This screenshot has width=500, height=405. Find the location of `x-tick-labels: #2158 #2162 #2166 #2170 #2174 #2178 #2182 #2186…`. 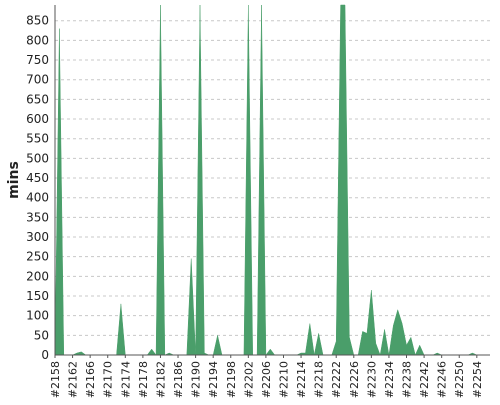

x-tick-labels: #2158 #2162 #2166 #2170 #2174 #2178 #2182 #2186… is located at coordinates (266, 379).